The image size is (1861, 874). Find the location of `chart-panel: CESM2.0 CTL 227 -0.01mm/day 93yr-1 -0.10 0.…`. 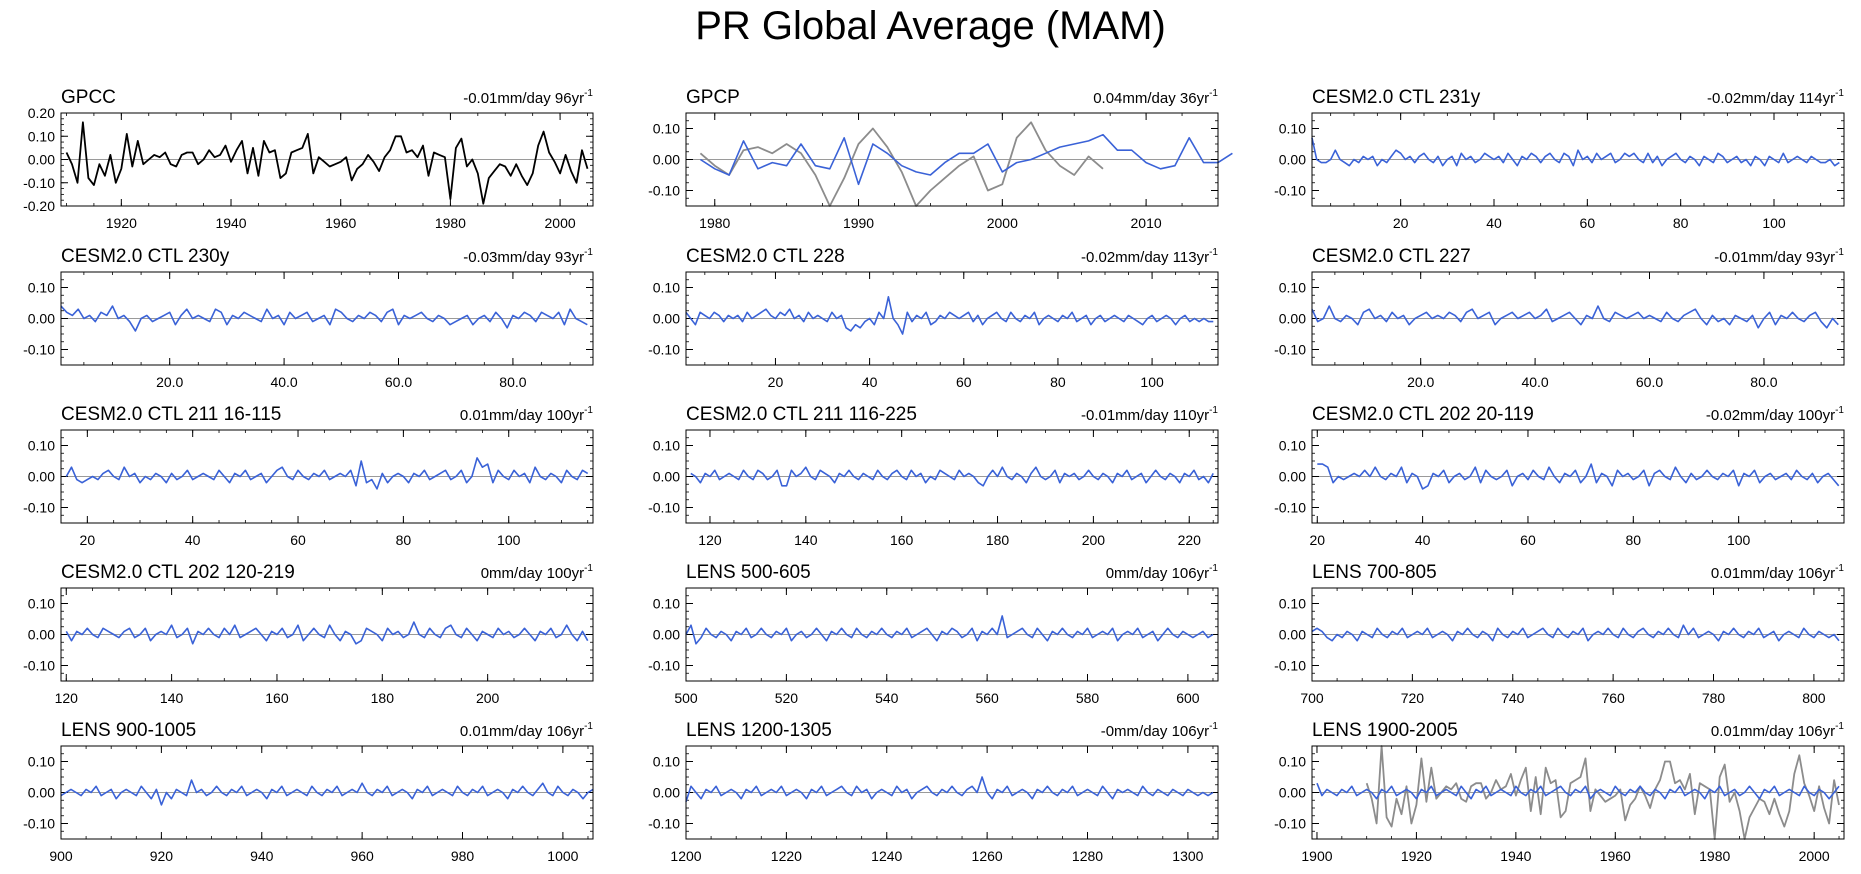

chart-panel: CESM2.0 CTL 227 -0.01mm/day 93yr-1 -0.10 0.… is located at coordinates (1559, 318).